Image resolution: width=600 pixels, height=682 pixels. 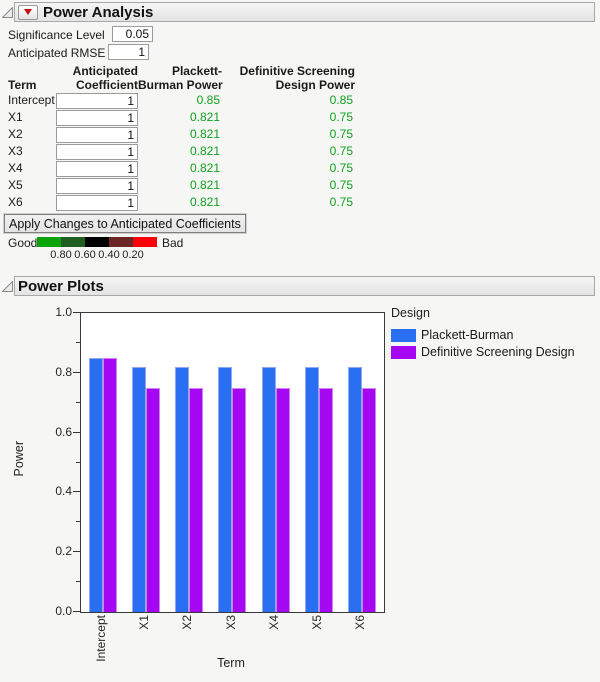 What do you see at coordinates (63, 431) in the screenshot?
I see `y-tick-label: 0.6` at bounding box center [63, 431].